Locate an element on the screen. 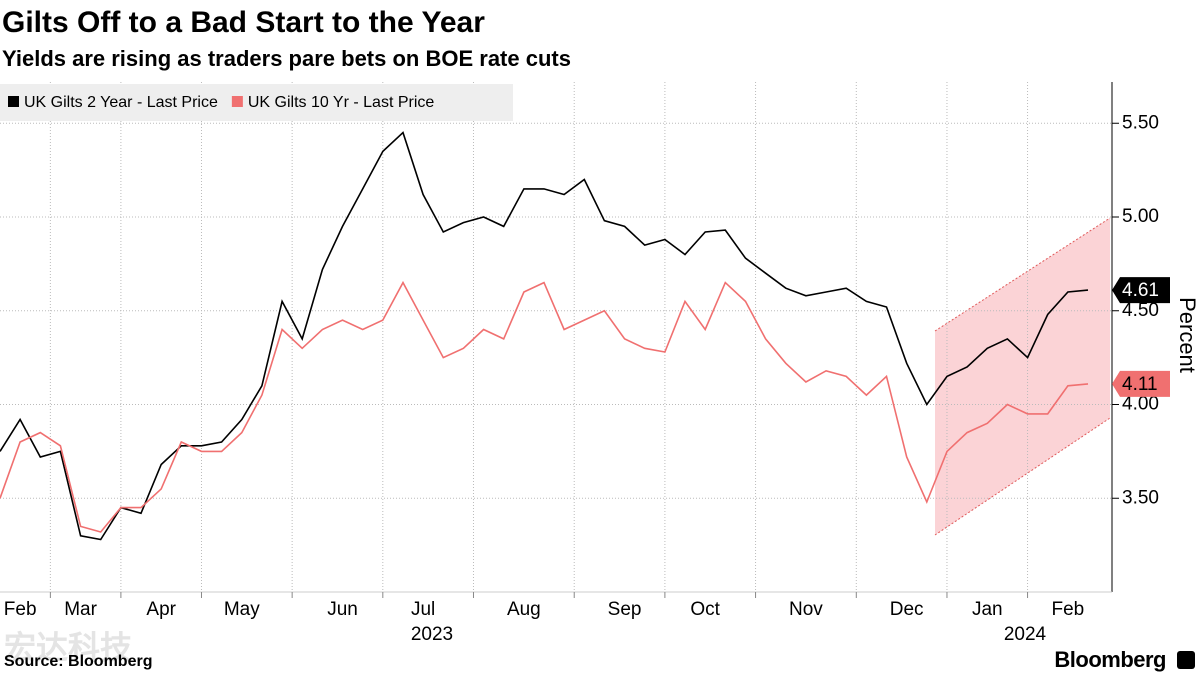  x-tick-label: Jul is located at coordinates (423, 609).